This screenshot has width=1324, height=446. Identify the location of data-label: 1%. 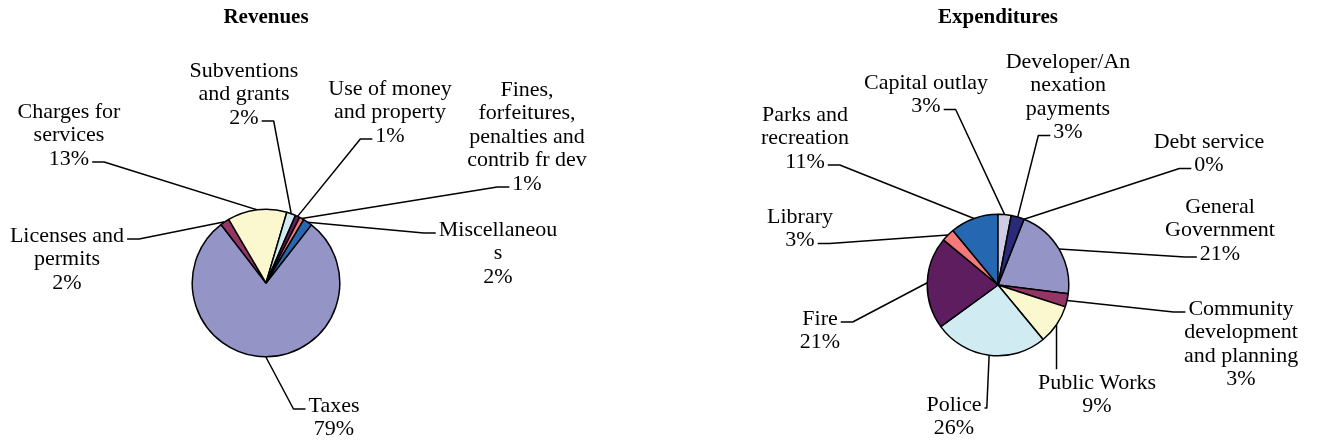
(527, 182).